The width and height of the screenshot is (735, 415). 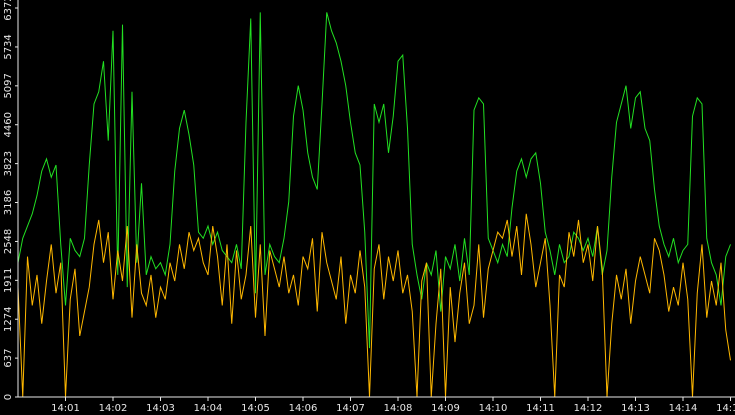 I want to click on x-tick-label: 14:08, so click(x=398, y=408).